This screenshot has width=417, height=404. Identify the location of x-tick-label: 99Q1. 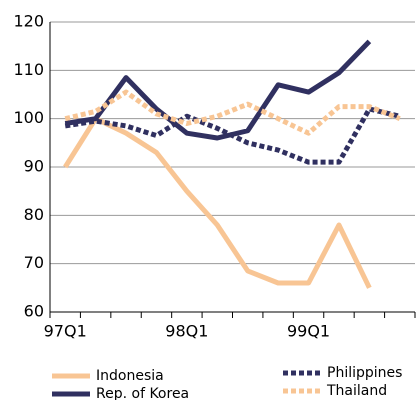
(308, 331).